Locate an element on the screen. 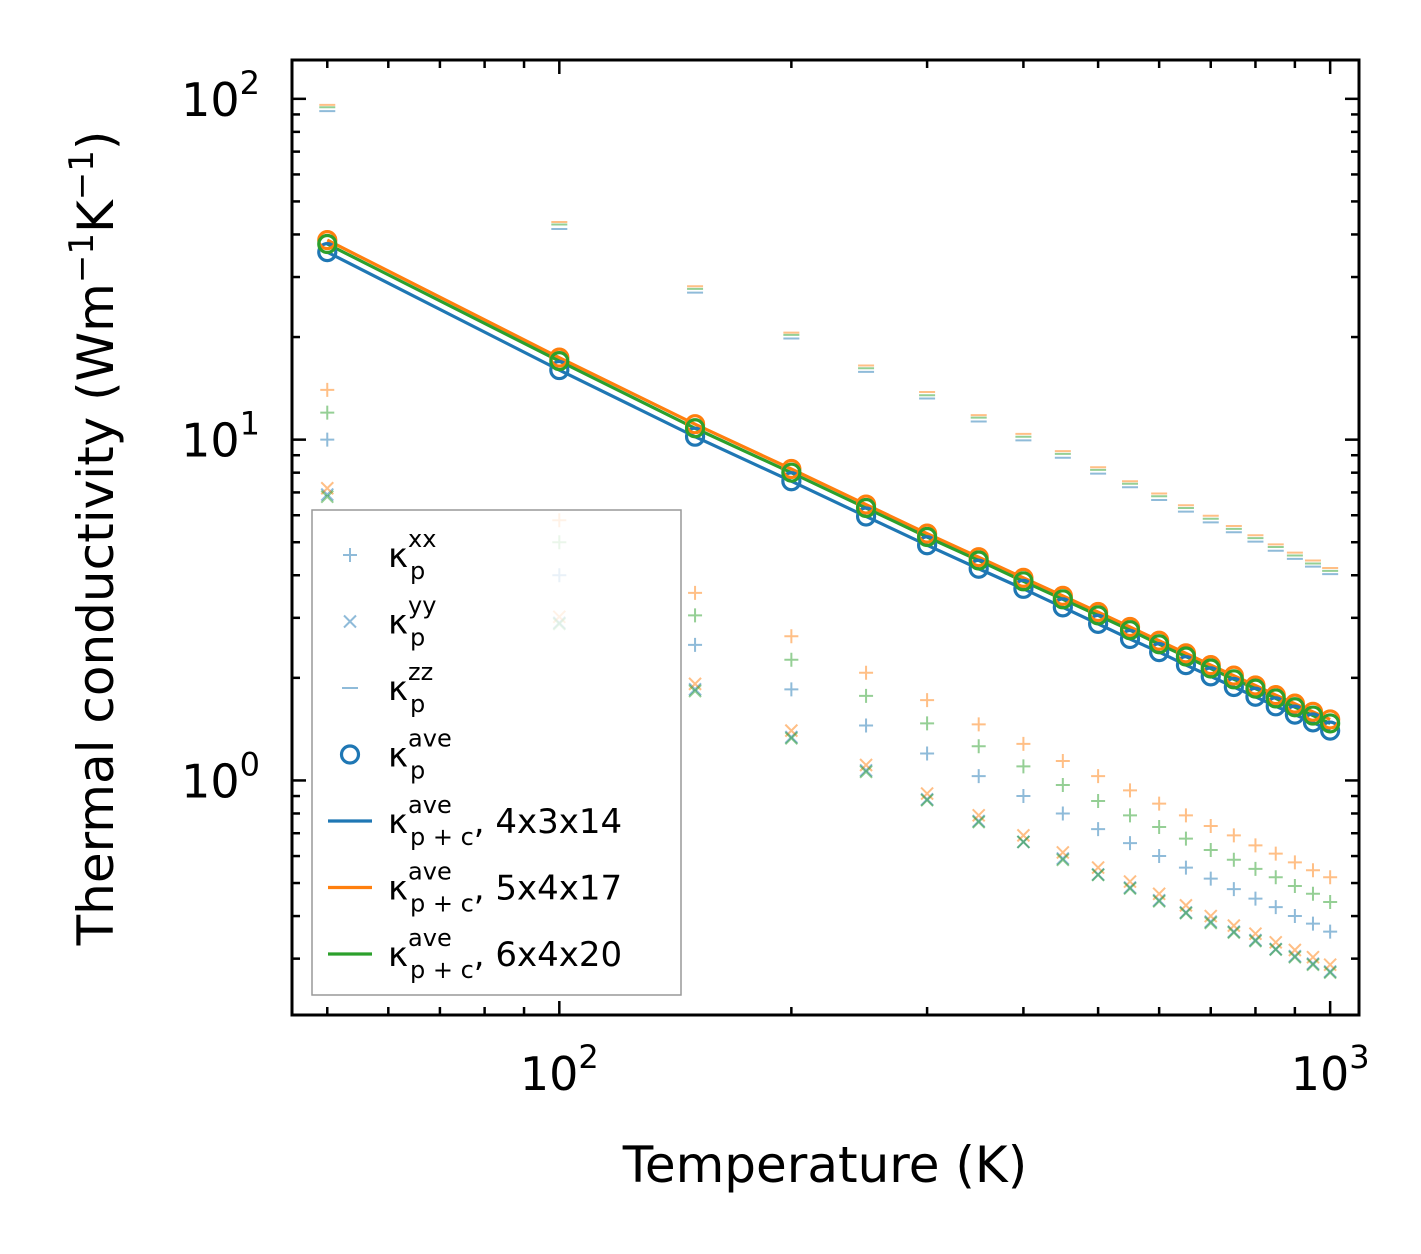  legend-entry-2: κzz p is located at coordinates (387, 688).